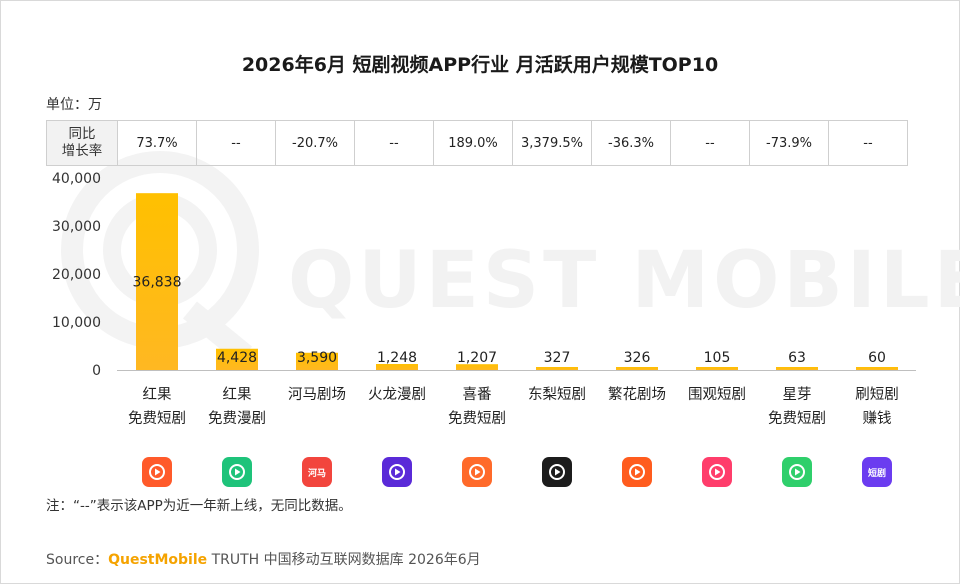 The image size is (960, 584). Describe the element at coordinates (477, 358) in the screenshot. I see `bar-value-label: 1,207` at that location.